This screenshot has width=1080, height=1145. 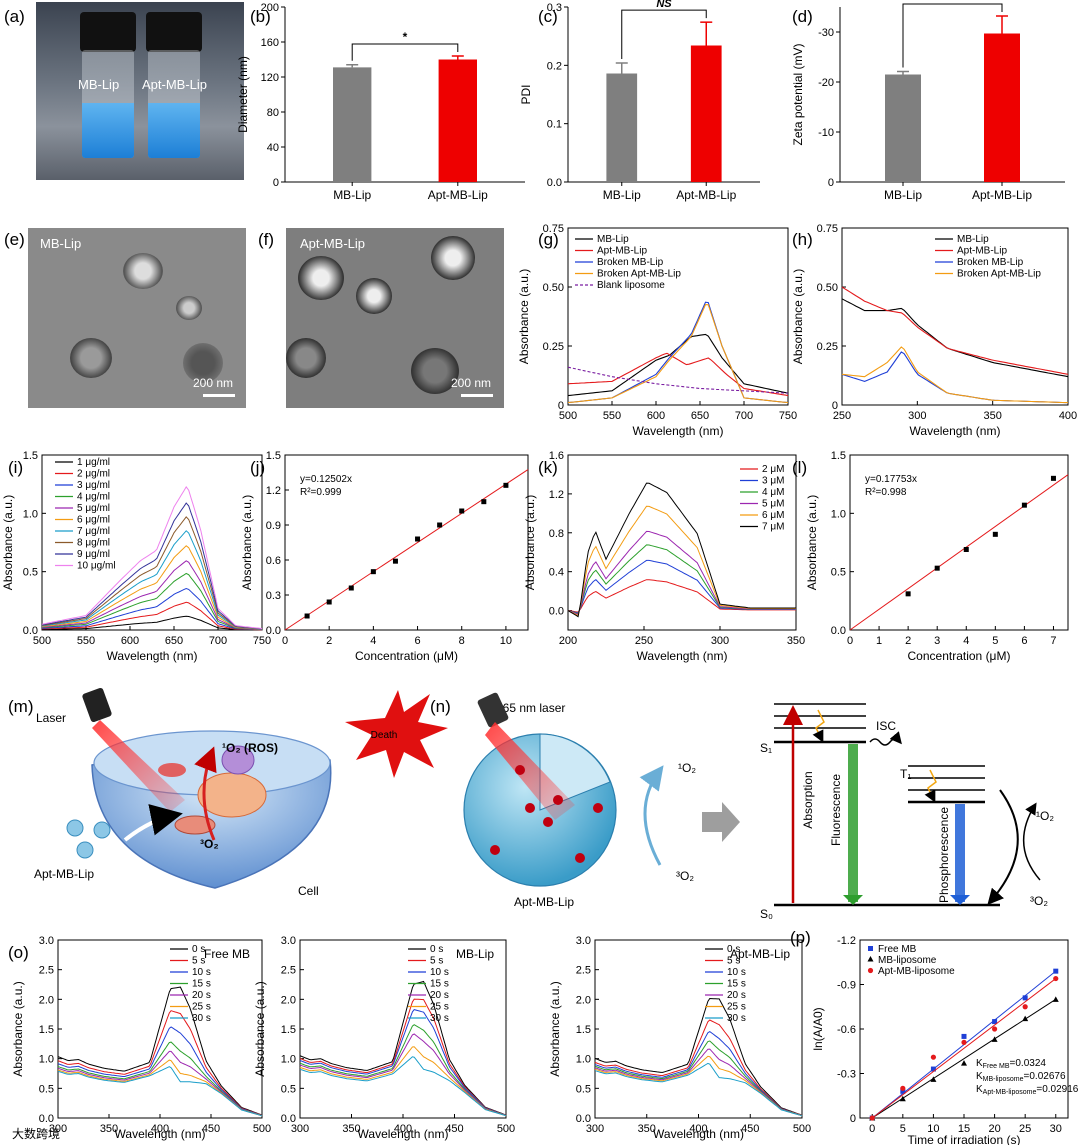 What do you see at coordinates (1057, 1089) in the screenshot?
I see `k-value: =0.02916` at bounding box center [1057, 1089].